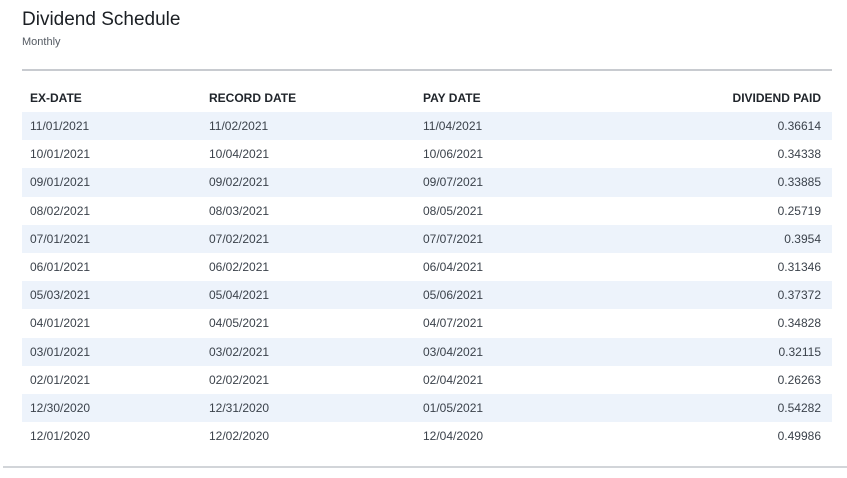  I want to click on record-date-cell: 06/02/2021, so click(239, 267).